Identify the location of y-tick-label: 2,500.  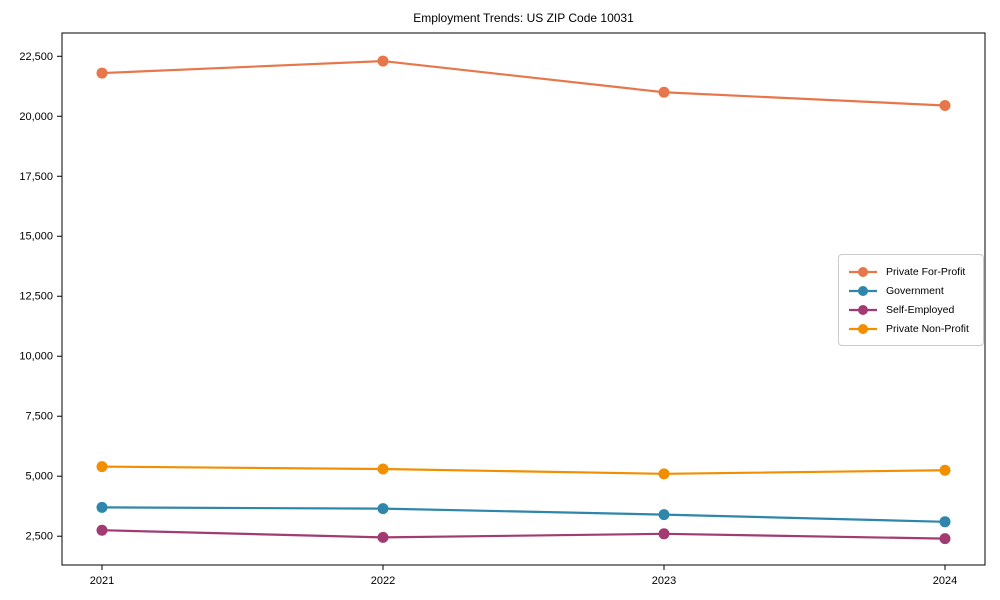
(39, 537).